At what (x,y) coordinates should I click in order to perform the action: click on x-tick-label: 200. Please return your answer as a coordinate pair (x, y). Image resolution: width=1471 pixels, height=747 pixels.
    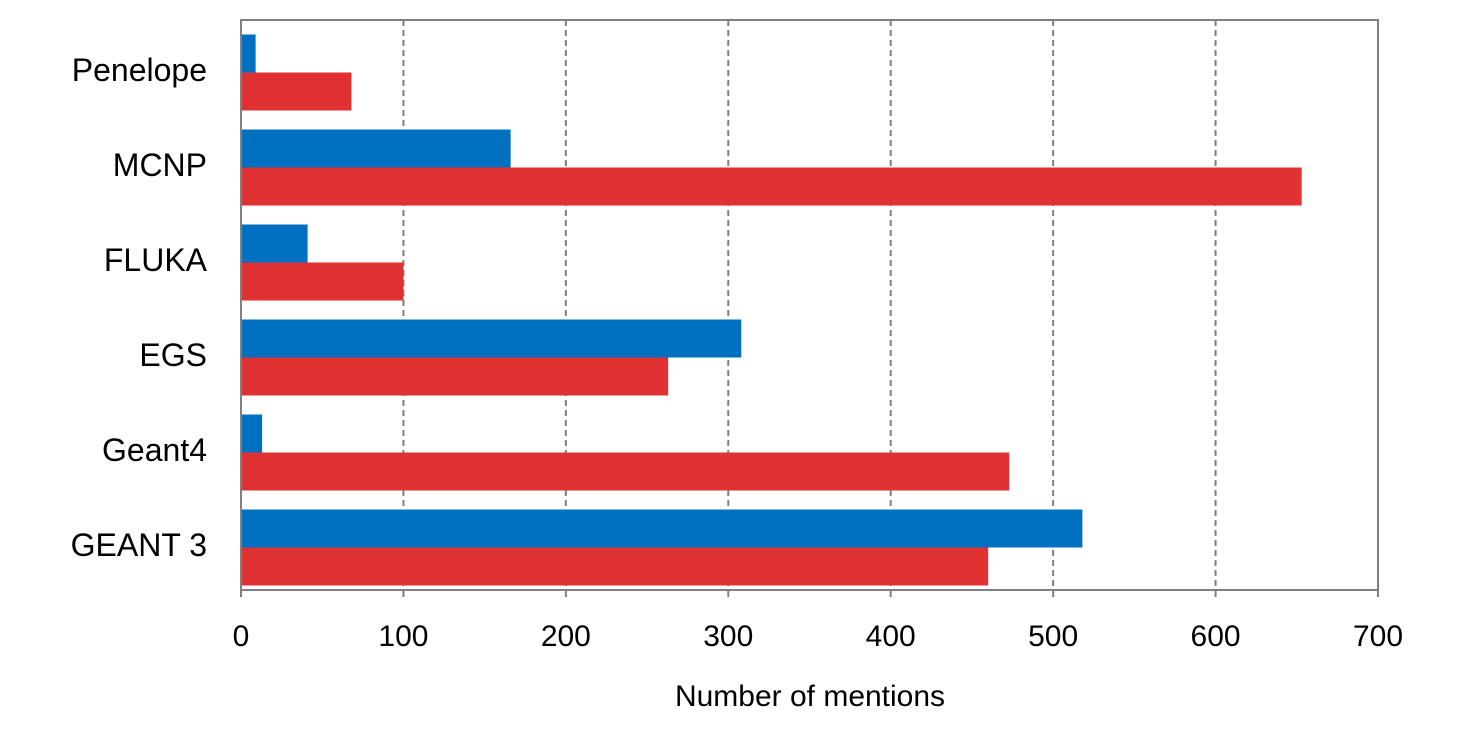
    Looking at the image, I should click on (566, 636).